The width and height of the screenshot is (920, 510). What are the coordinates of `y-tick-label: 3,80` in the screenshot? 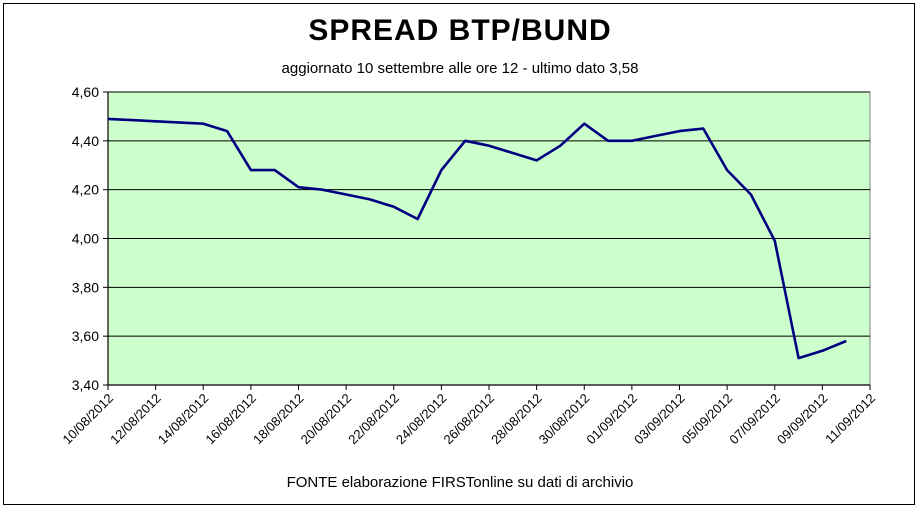 It's located at (85, 287).